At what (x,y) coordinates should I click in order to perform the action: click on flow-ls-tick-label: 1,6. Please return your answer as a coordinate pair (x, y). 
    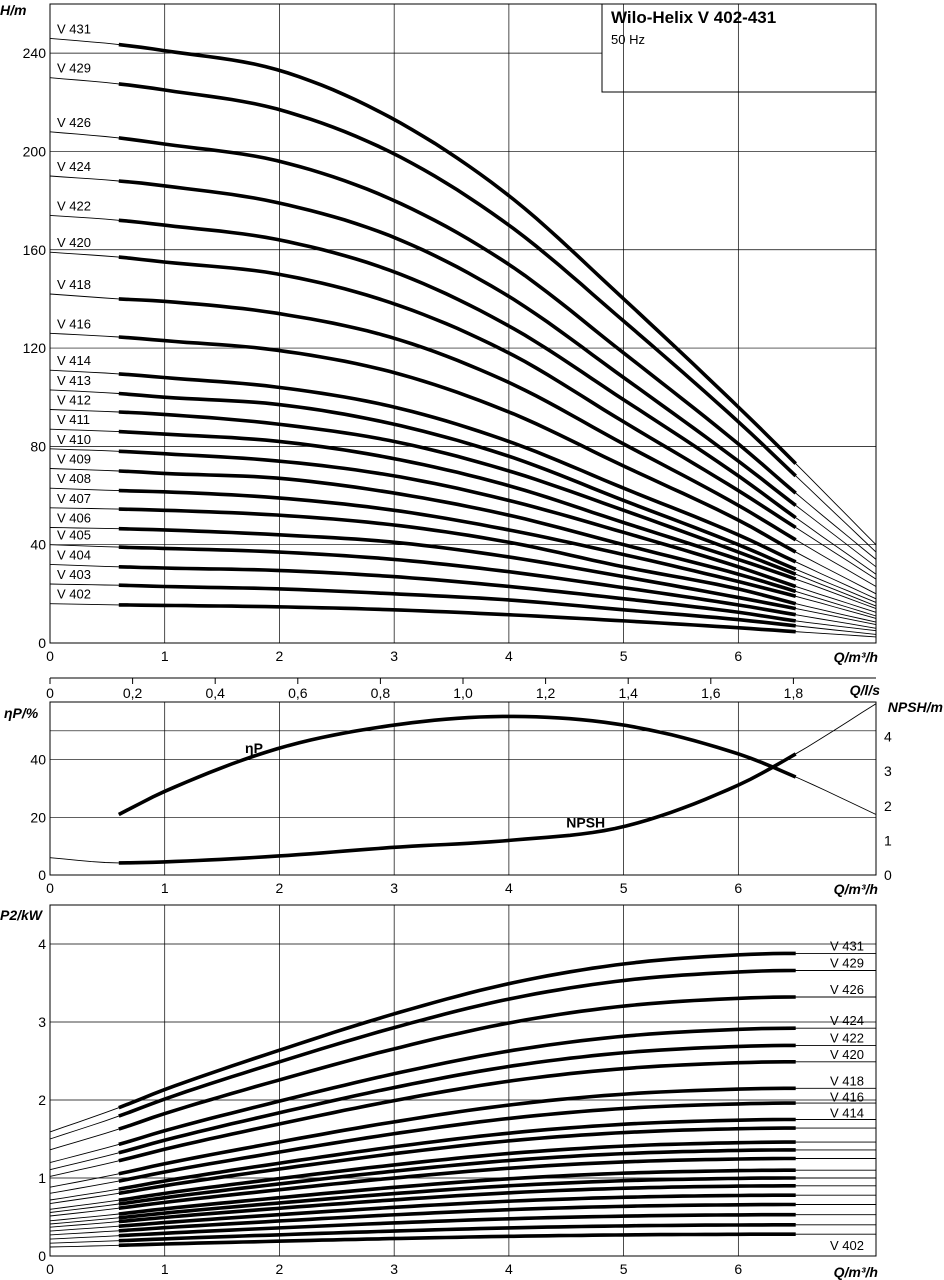
    Looking at the image, I should click on (711, 693).